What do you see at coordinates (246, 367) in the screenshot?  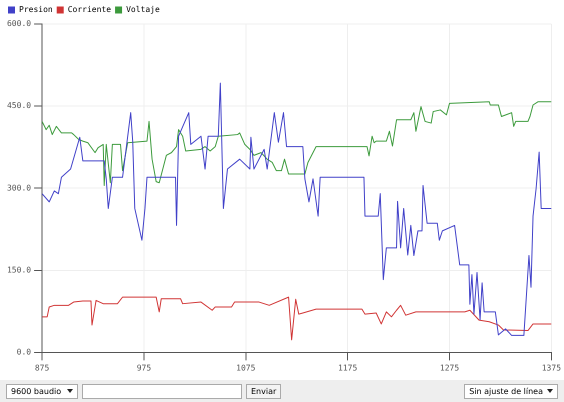 I see `x-tick-label: 1075` at bounding box center [246, 367].